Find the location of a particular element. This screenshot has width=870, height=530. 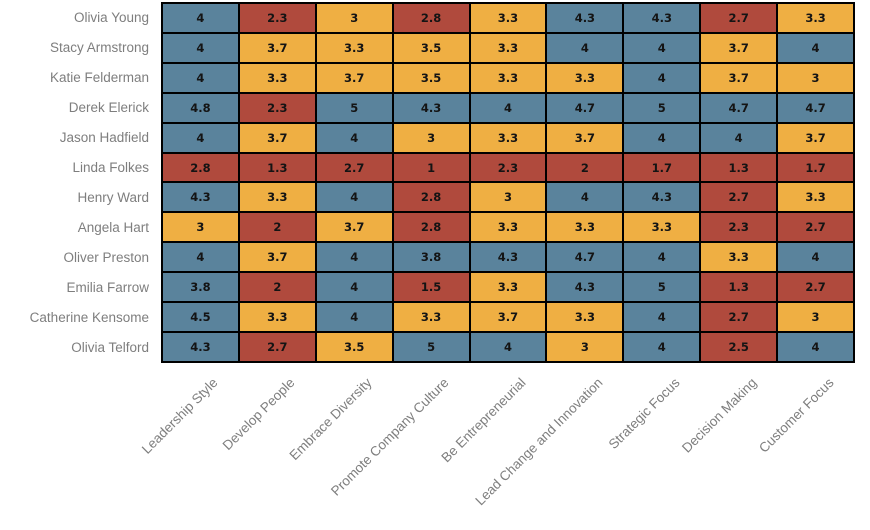

heatmap-cell: 1 is located at coordinates (431, 167).